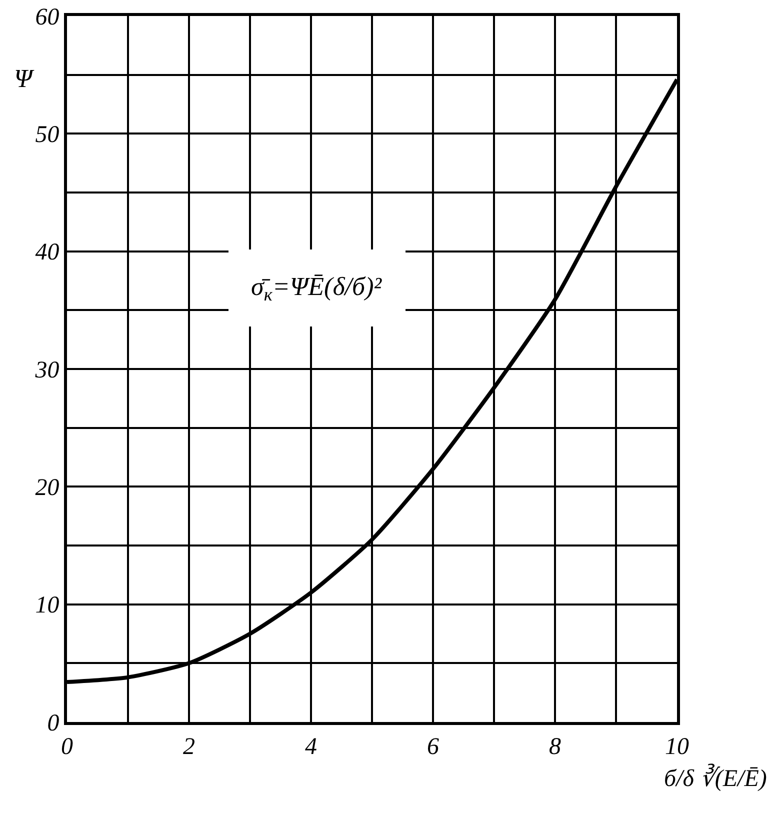  Describe the element at coordinates (24, 78) in the screenshot. I see `y-axis-title: Ψ` at that location.